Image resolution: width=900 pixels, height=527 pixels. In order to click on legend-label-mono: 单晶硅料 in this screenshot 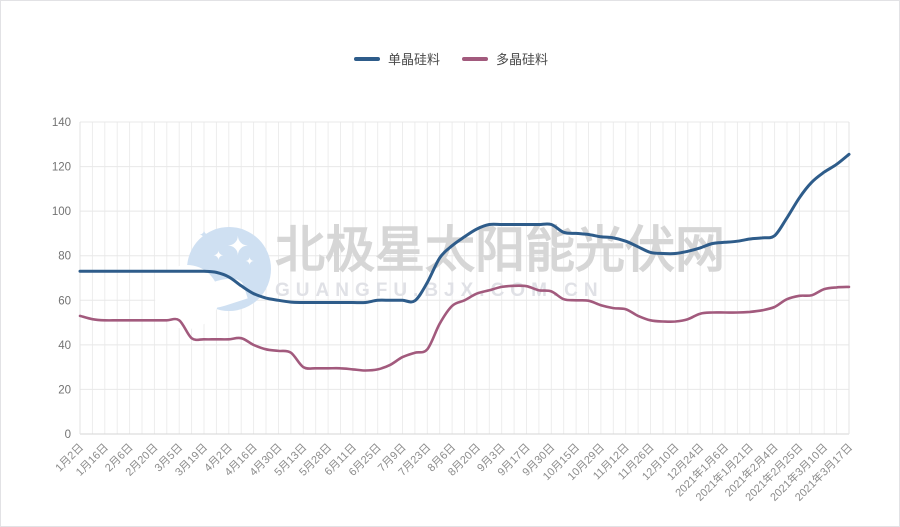, I will do `click(413, 59)`.